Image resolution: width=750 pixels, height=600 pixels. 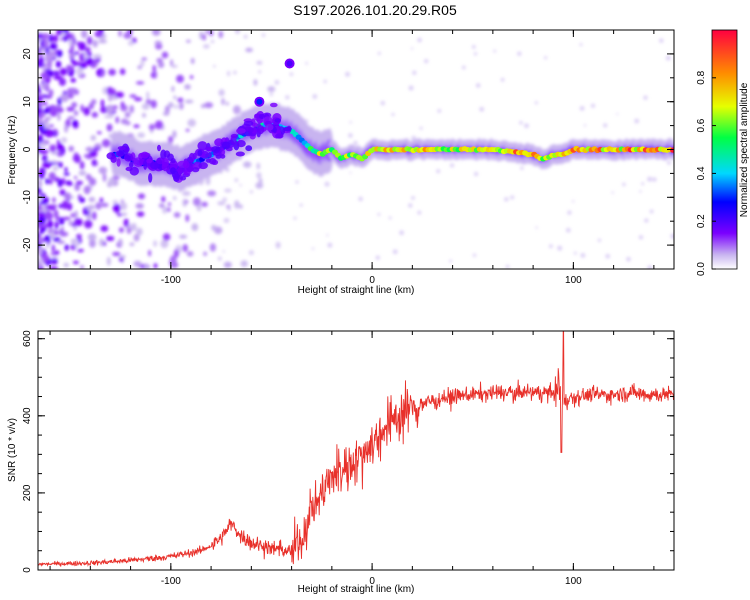 What do you see at coordinates (573, 280) in the screenshot?
I see `x-tick-label: 100` at bounding box center [573, 280].